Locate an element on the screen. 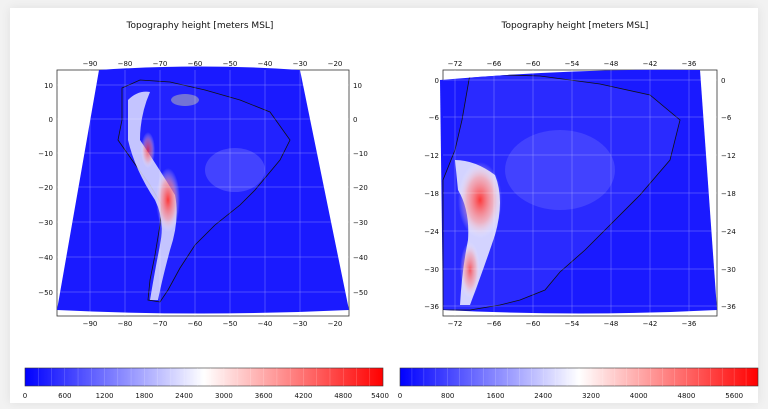 The image size is (768, 409). map-1-lat-ticks-right: 10 0 −10 −20 −30 −40 −50 is located at coordinates (360, 189).